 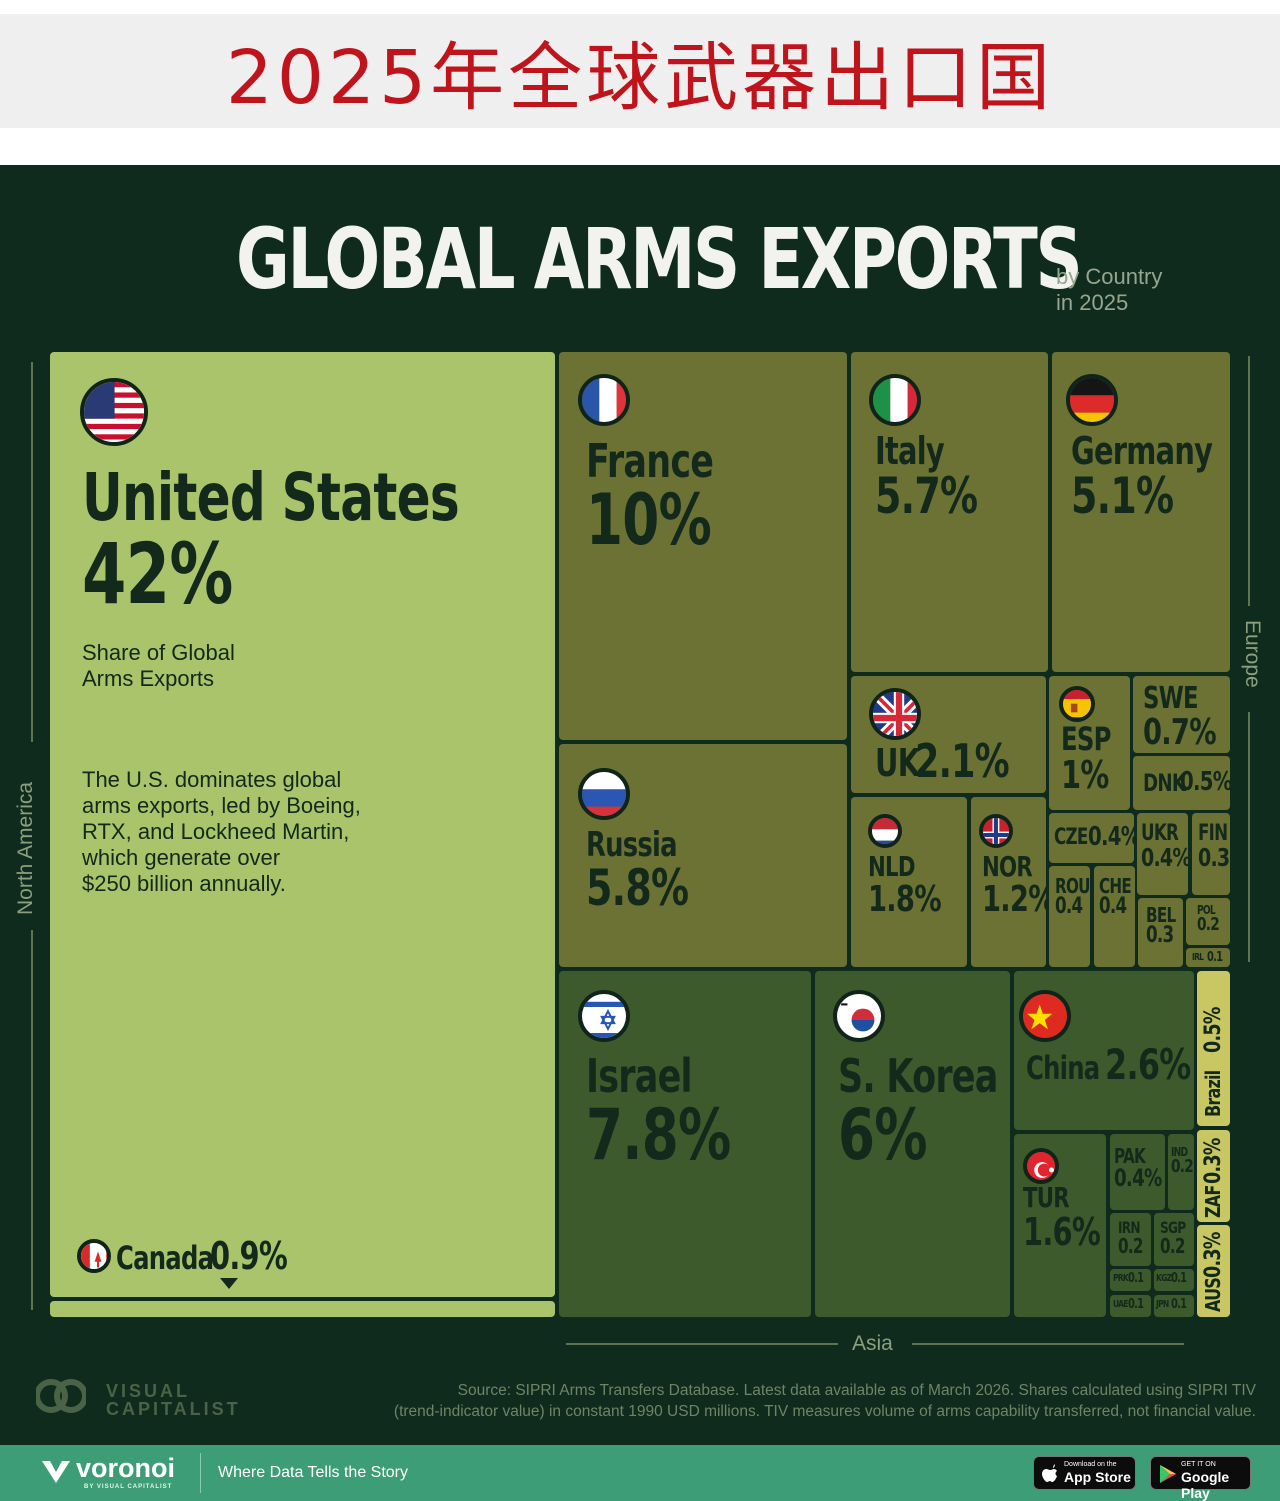 I want to click on play-icon, so click(x=1168, y=1474).